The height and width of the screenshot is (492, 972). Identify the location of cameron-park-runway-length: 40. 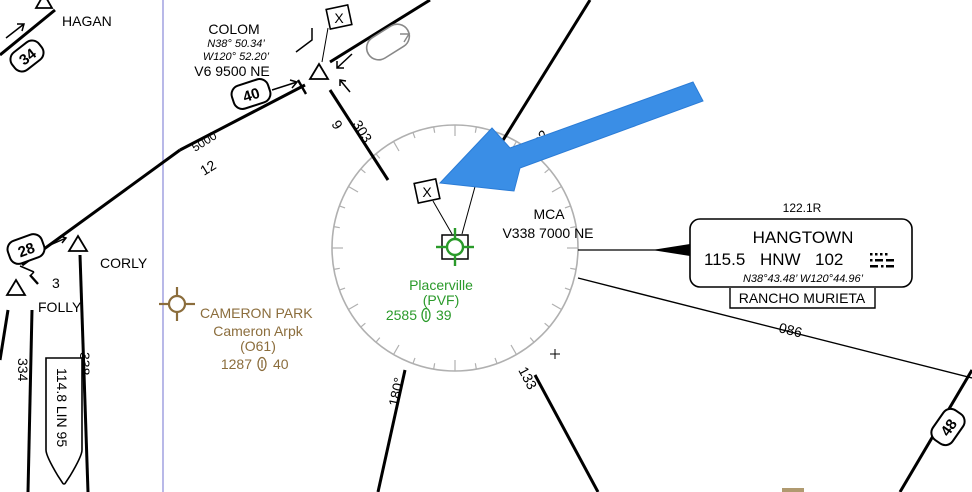
(281, 364).